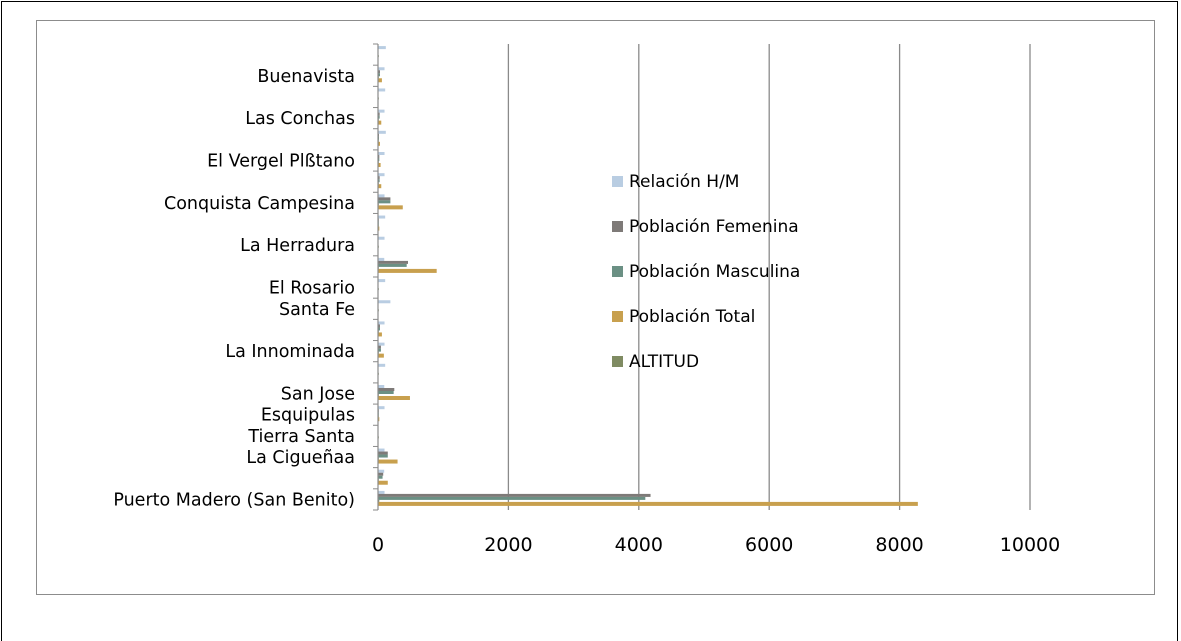  Describe the element at coordinates (312, 289) in the screenshot. I see `category-label: El Rosario` at that location.